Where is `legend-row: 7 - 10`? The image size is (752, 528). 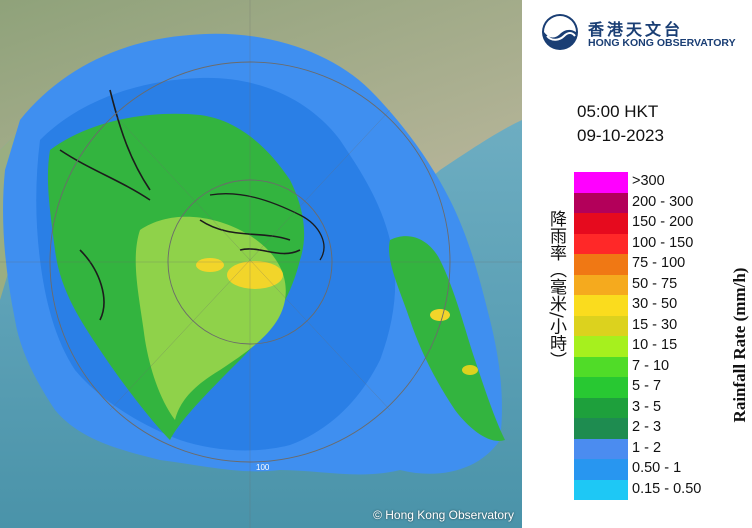 legend-row: 7 - 10 is located at coordinates (659, 366).